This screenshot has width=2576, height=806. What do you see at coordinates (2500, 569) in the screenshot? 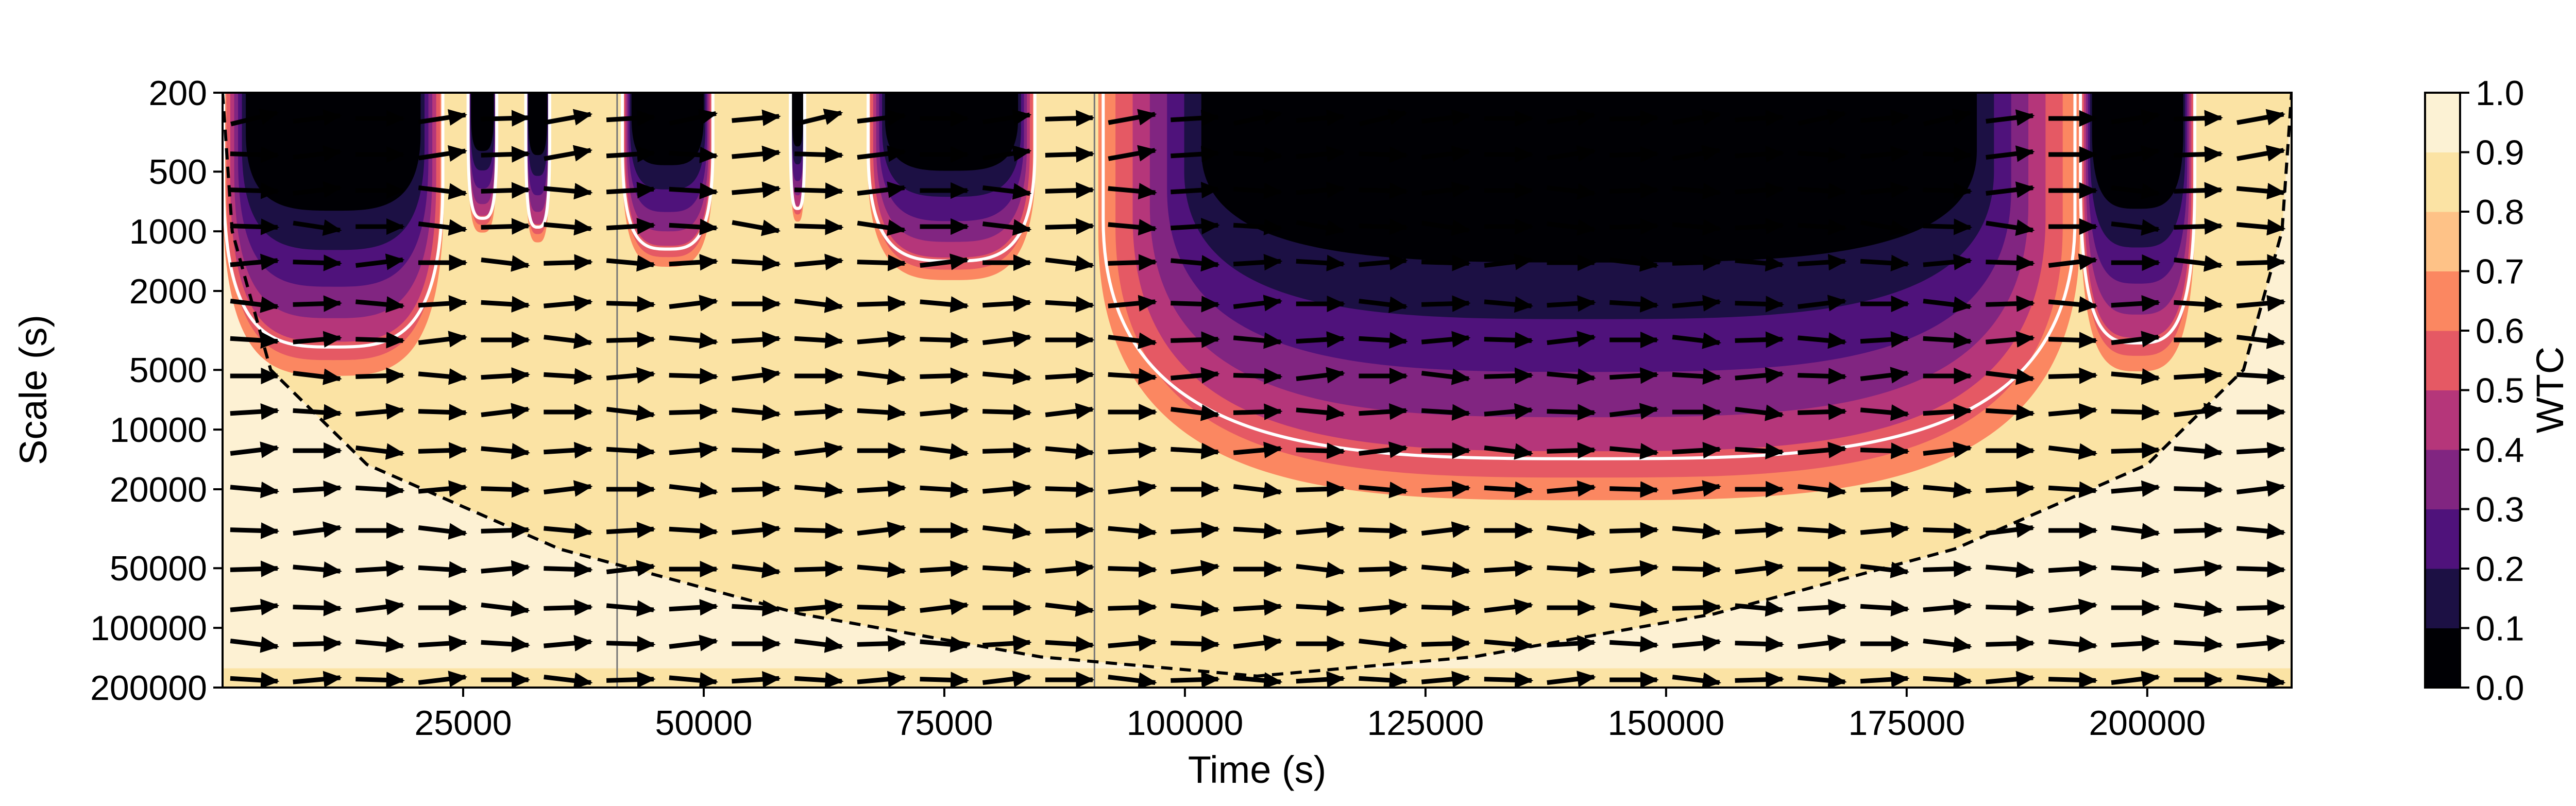
I see `colorbar-tick-label: 0.2` at bounding box center [2500, 569].